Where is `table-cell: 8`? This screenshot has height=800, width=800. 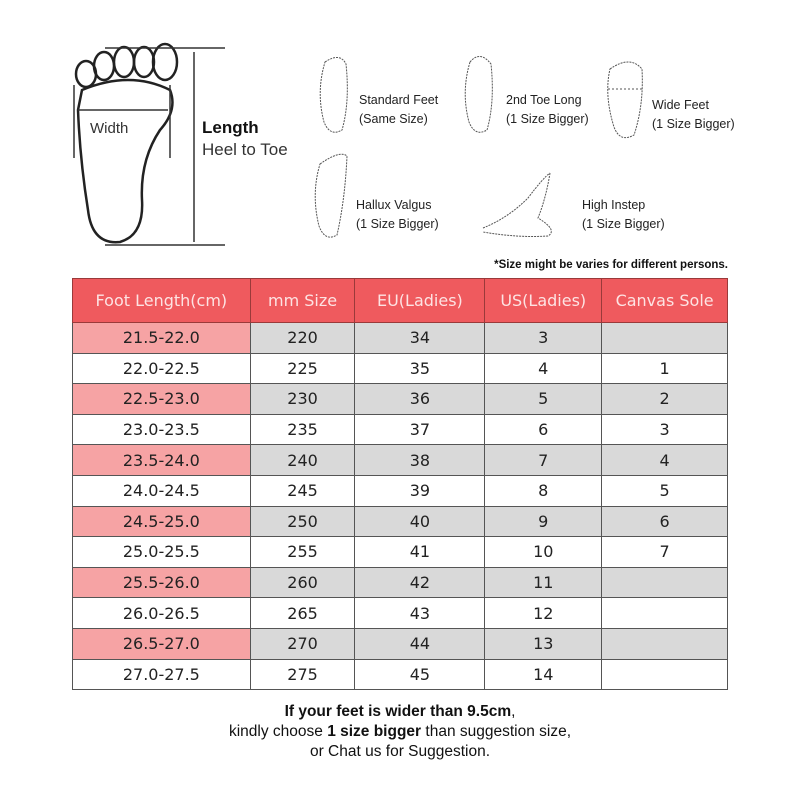 table-cell: 8 is located at coordinates (543, 490).